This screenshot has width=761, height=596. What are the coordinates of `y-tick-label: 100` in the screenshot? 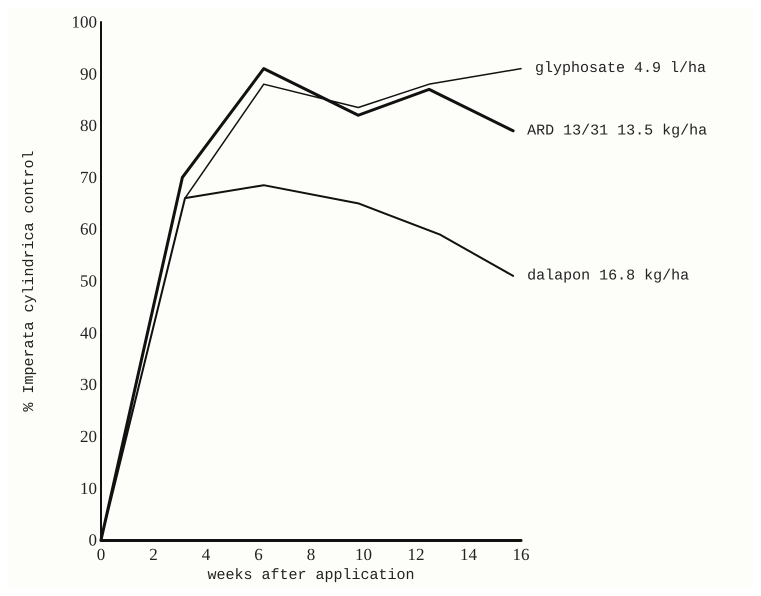 It's located at (84, 22).